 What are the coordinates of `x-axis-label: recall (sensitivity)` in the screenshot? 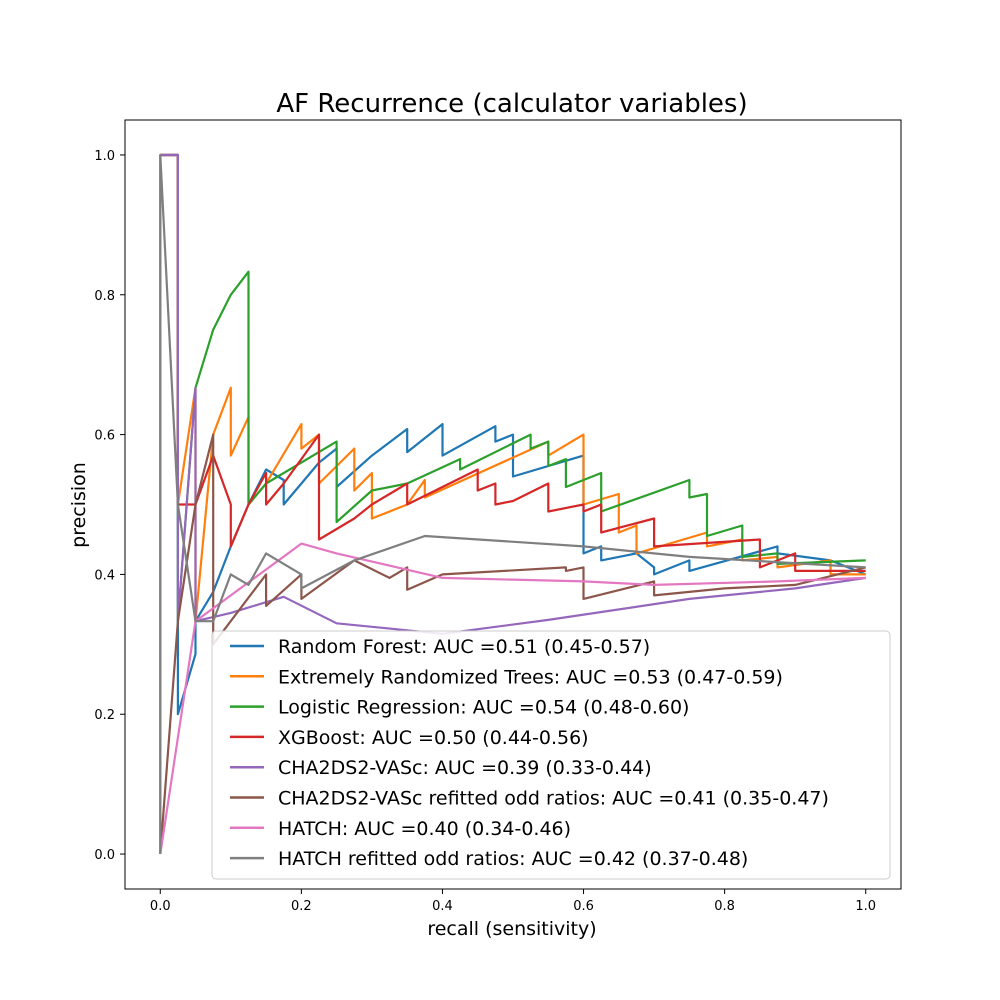 It's located at (511, 929).